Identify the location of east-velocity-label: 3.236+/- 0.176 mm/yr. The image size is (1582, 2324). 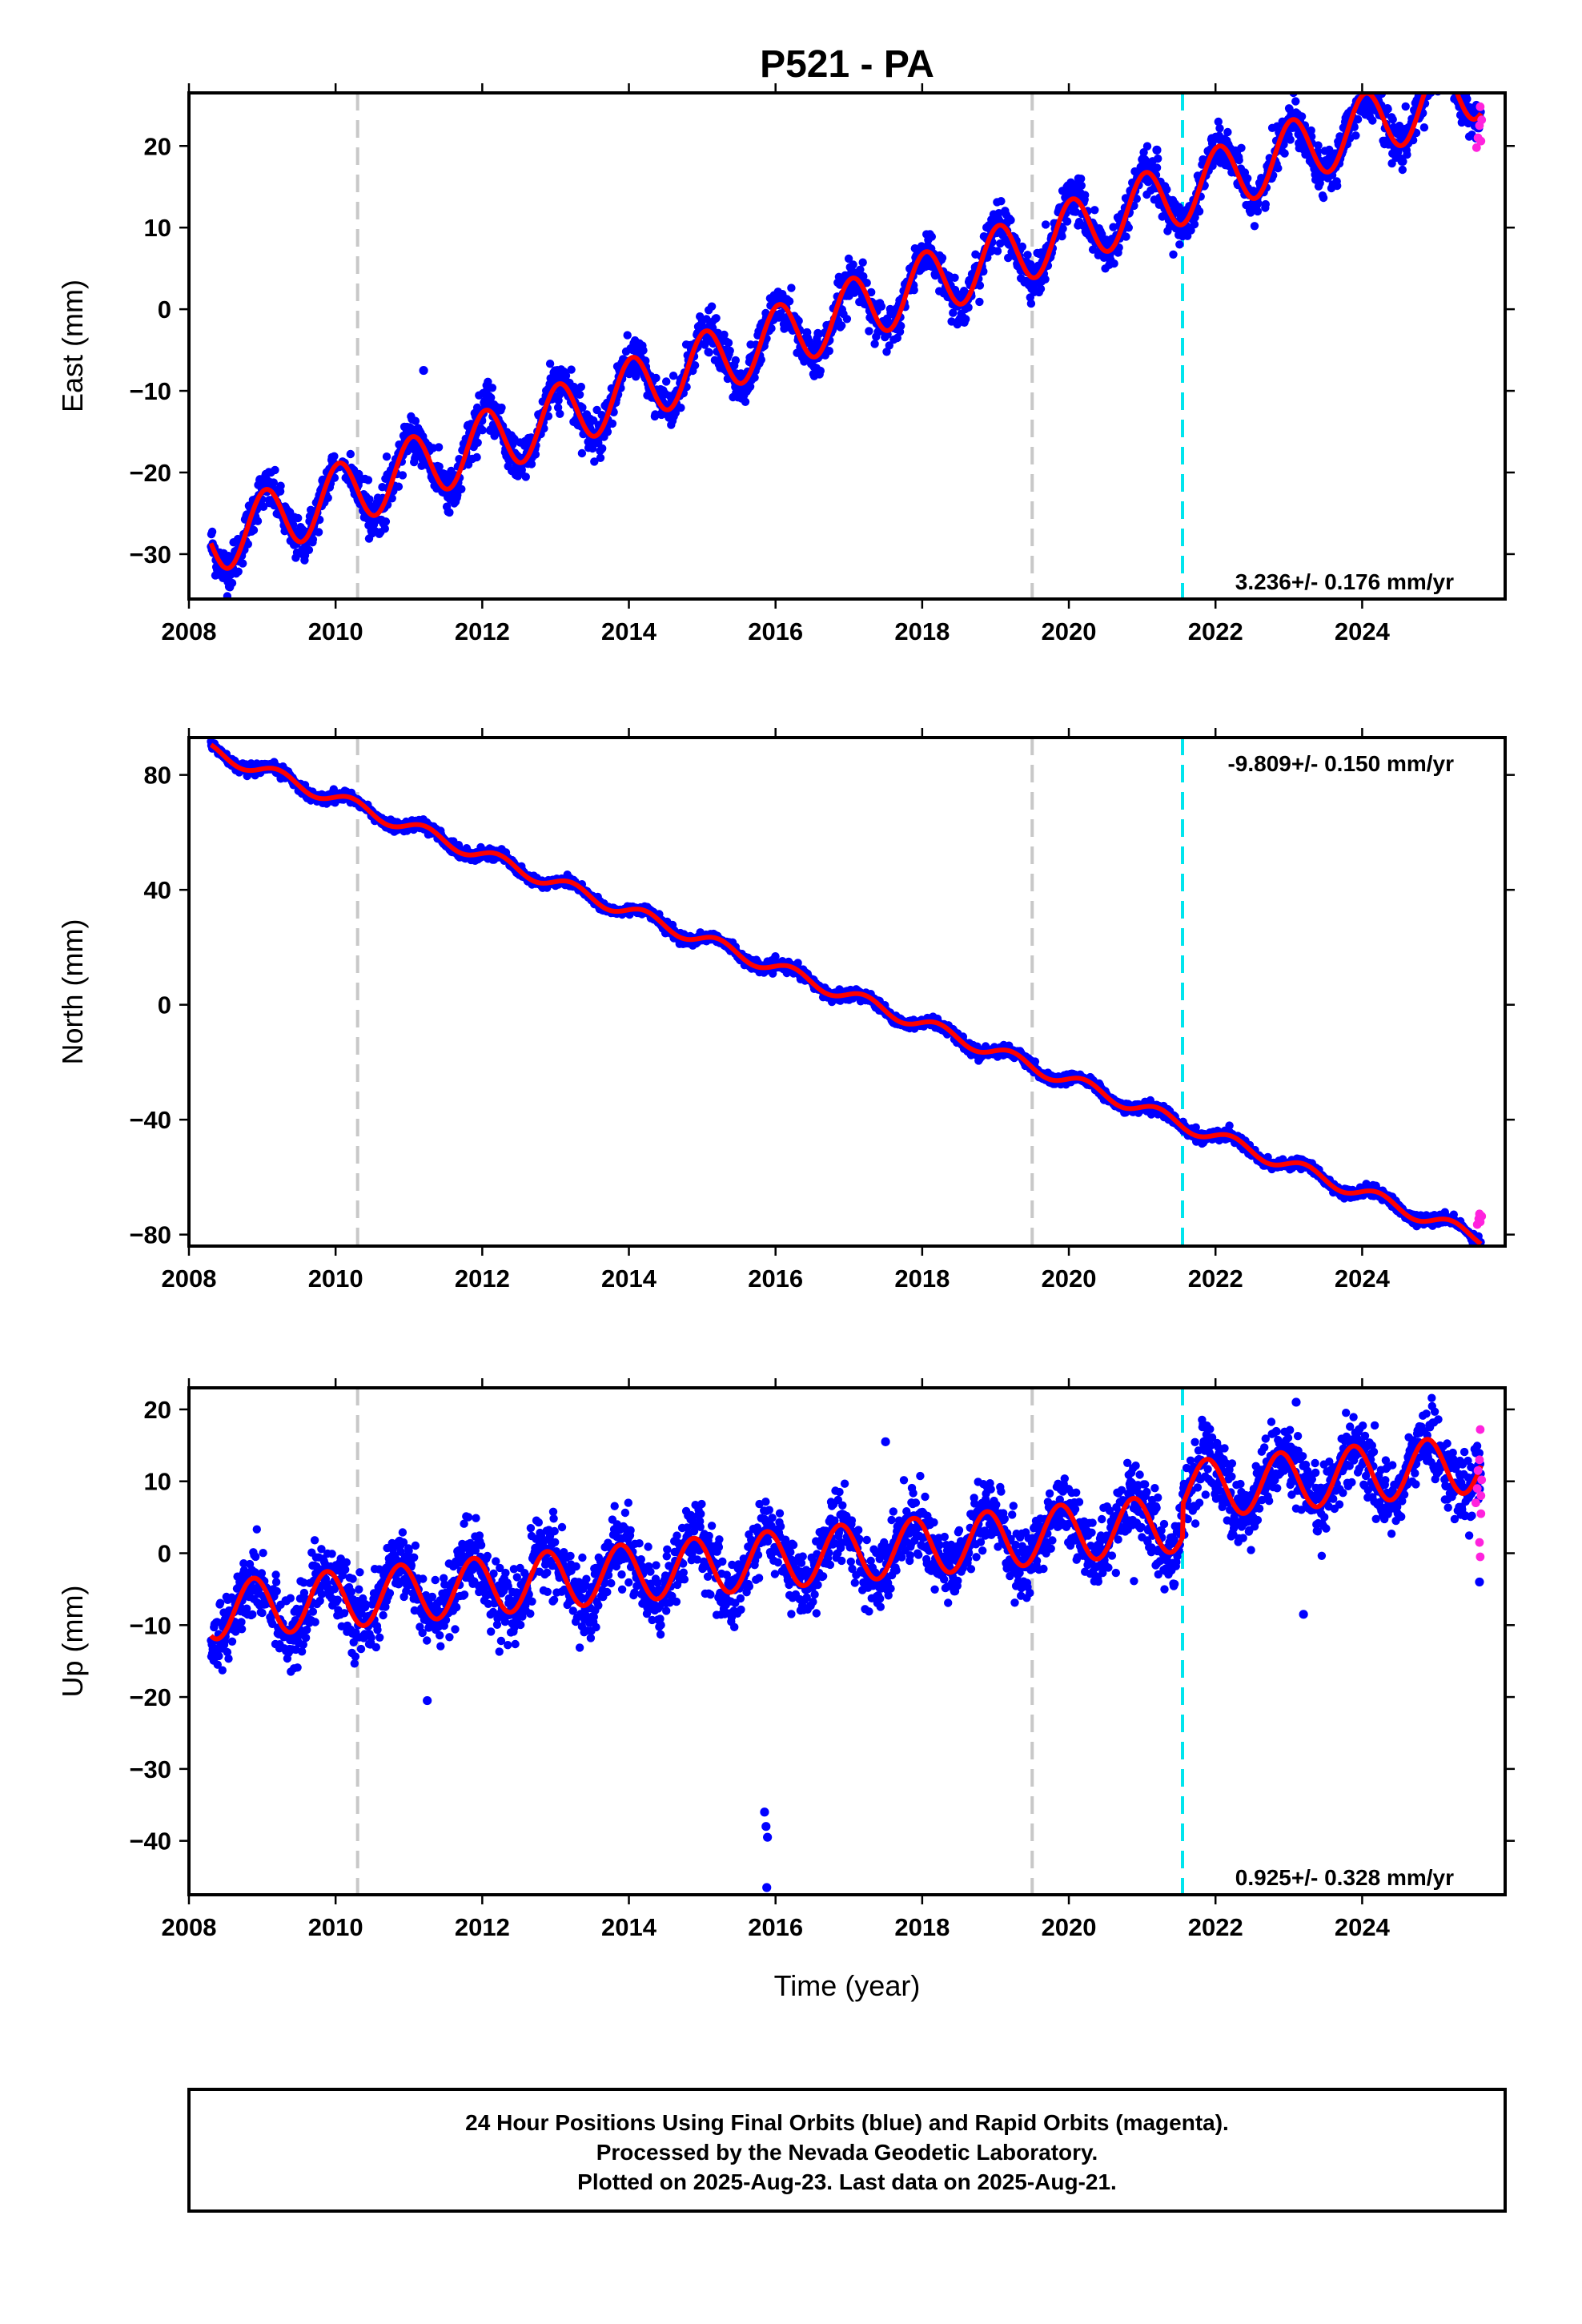
(1344, 581).